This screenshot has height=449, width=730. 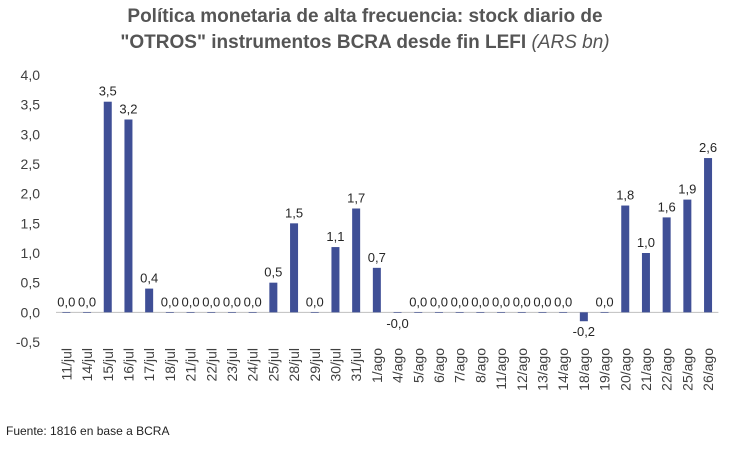 What do you see at coordinates (356, 198) in the screenshot?
I see `data-label: 1,7` at bounding box center [356, 198].